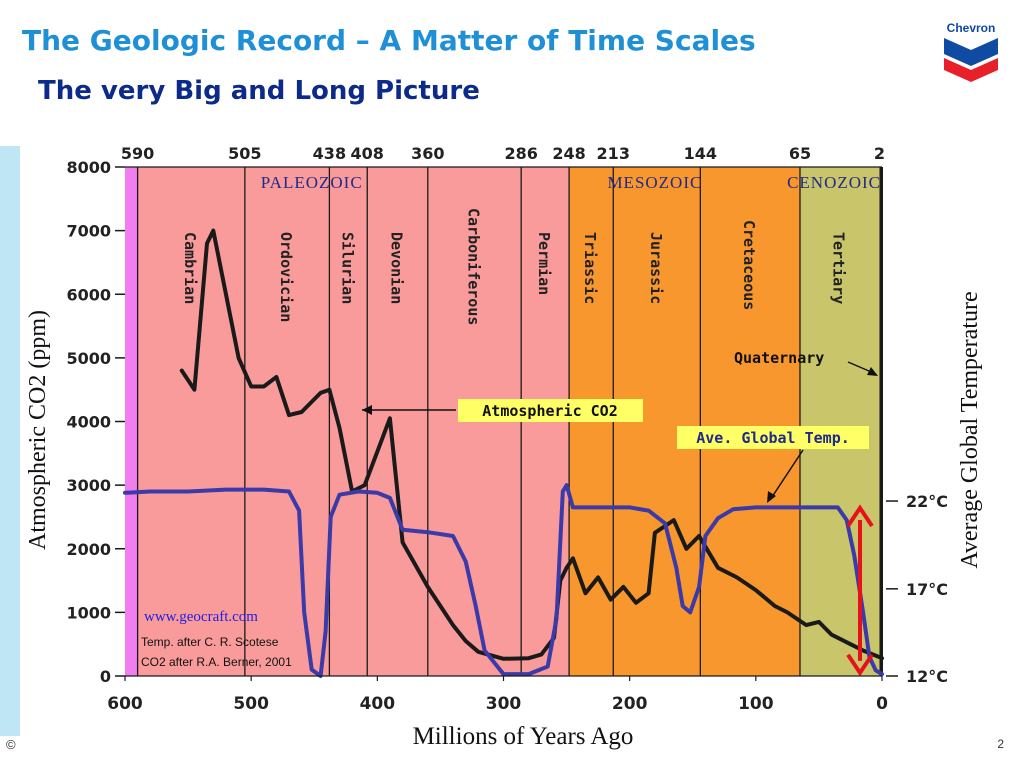 The image size is (1024, 768). Describe the element at coordinates (88, 294) in the screenshot. I see `y-tick-label-6000: 6000` at that location.